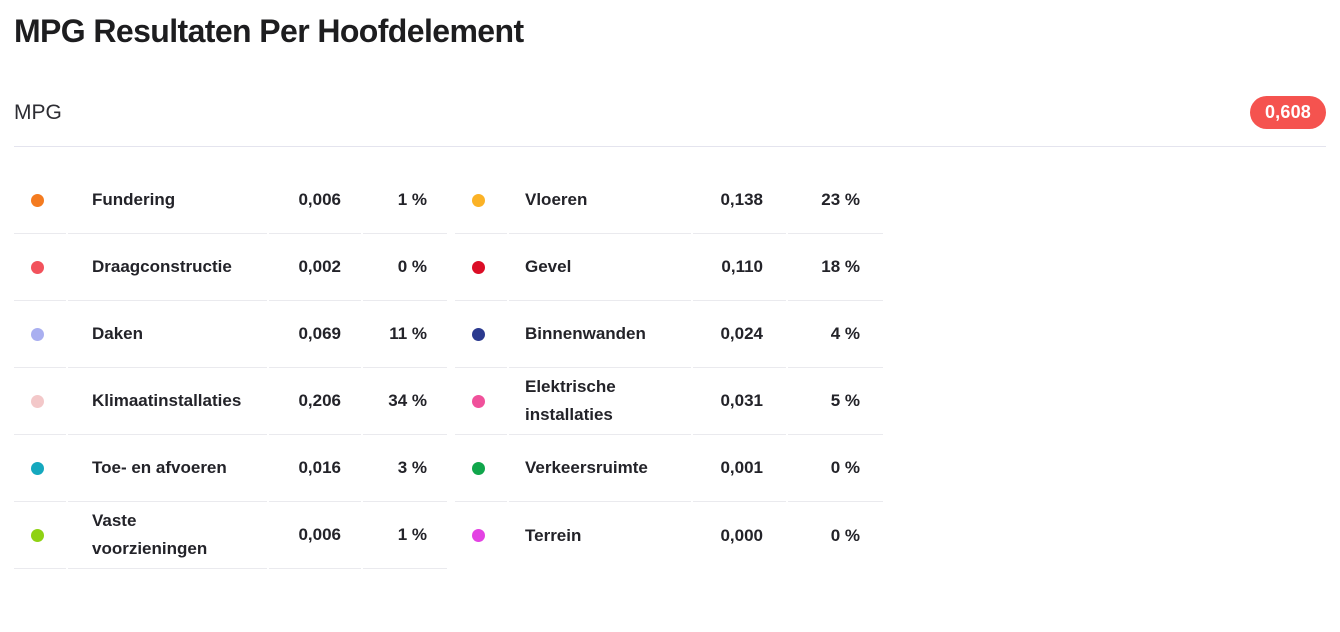 The height and width of the screenshot is (632, 1340). What do you see at coordinates (167, 401) in the screenshot?
I see `category-label: Klimaatinstallaties` at bounding box center [167, 401].